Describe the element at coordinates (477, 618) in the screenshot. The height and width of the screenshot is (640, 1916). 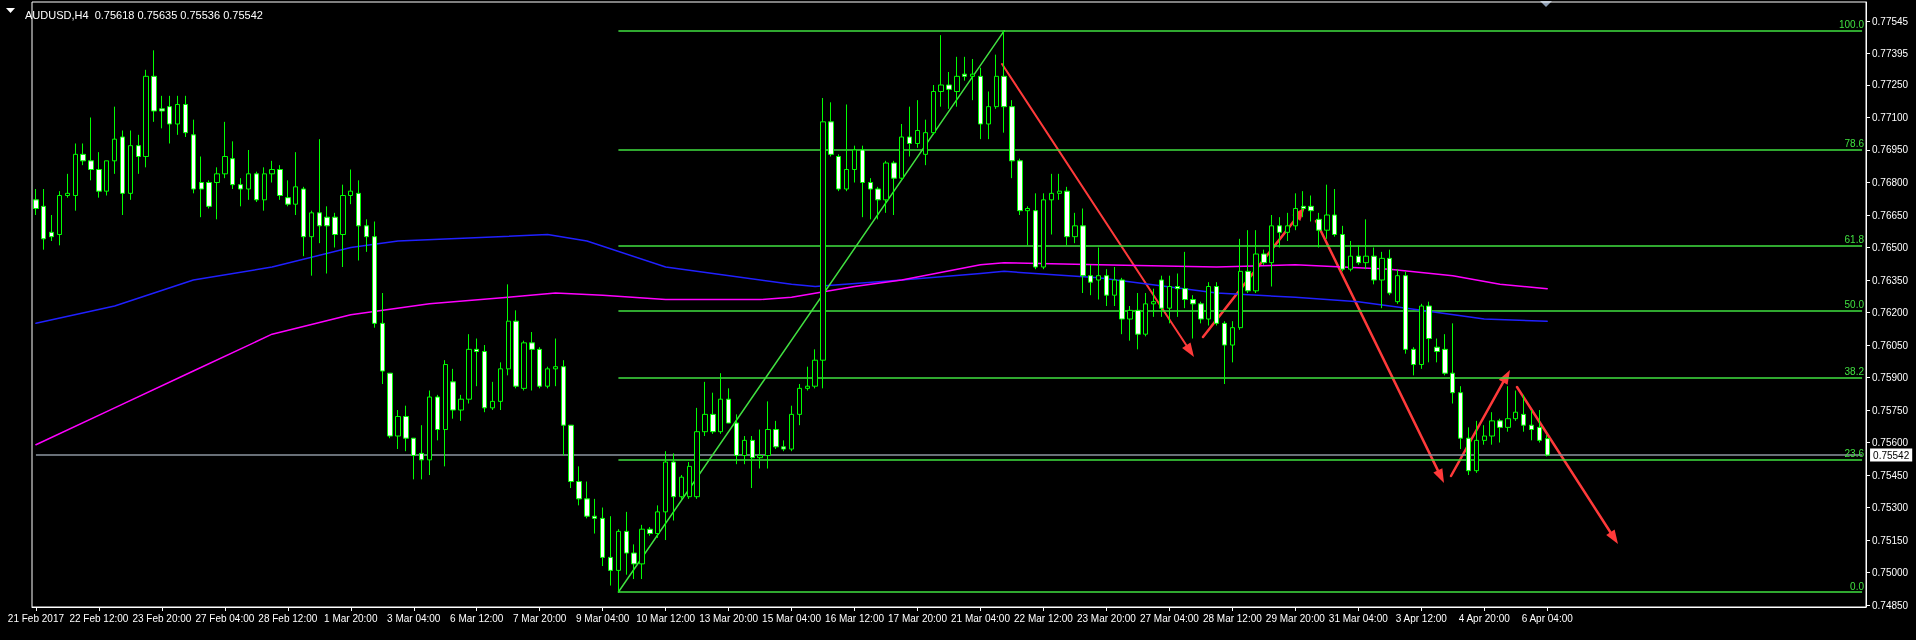
I see `x-tick-label: 6 Mar 12:00` at that location.